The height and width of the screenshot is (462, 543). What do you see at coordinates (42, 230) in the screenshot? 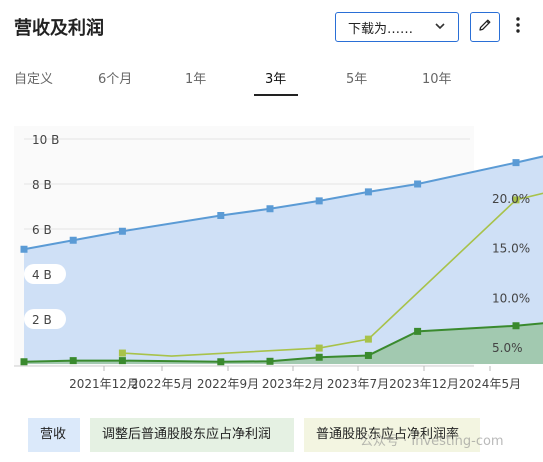
I see `left-tick-label: 6 B` at bounding box center [42, 230].